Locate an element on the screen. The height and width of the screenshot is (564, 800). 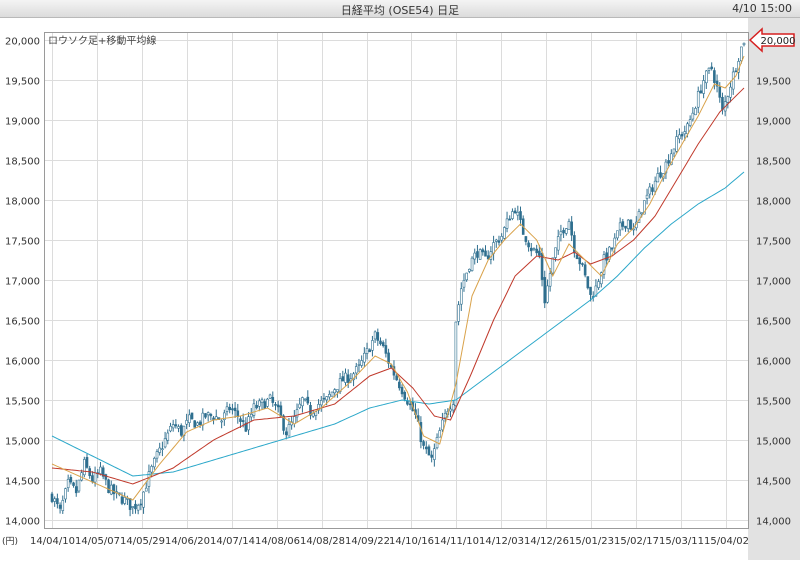
y-tick-label-left: 20,000 is located at coordinates (22, 42).